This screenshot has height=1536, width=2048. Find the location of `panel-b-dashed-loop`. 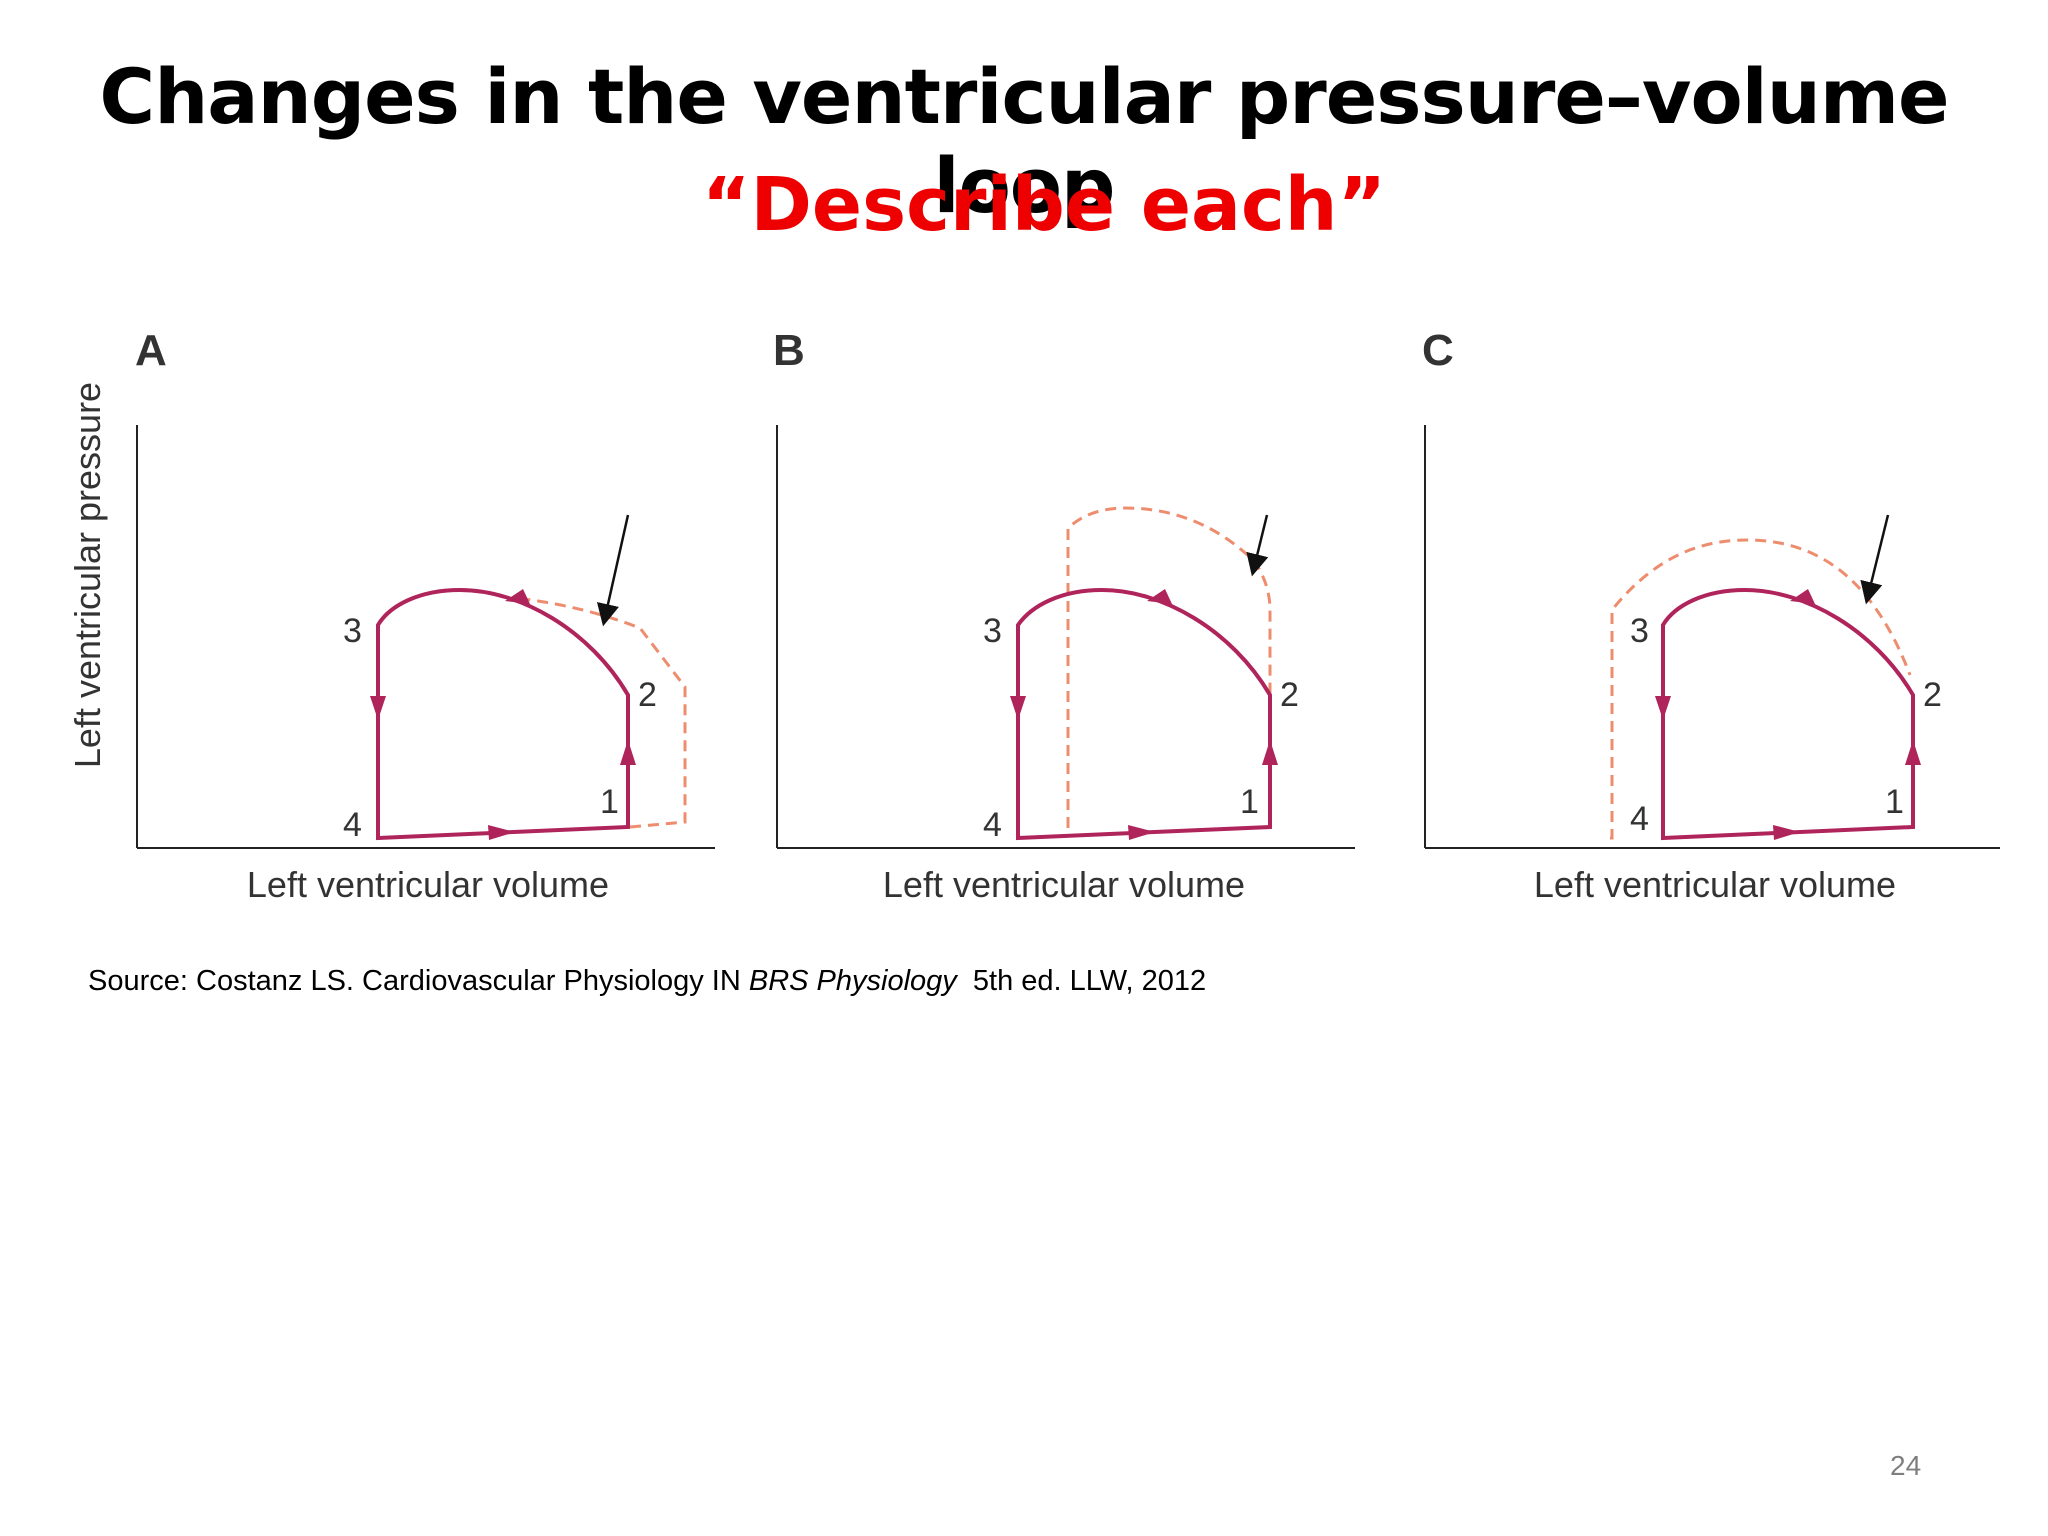

panel-b-dashed-loop is located at coordinates (1169, 667).